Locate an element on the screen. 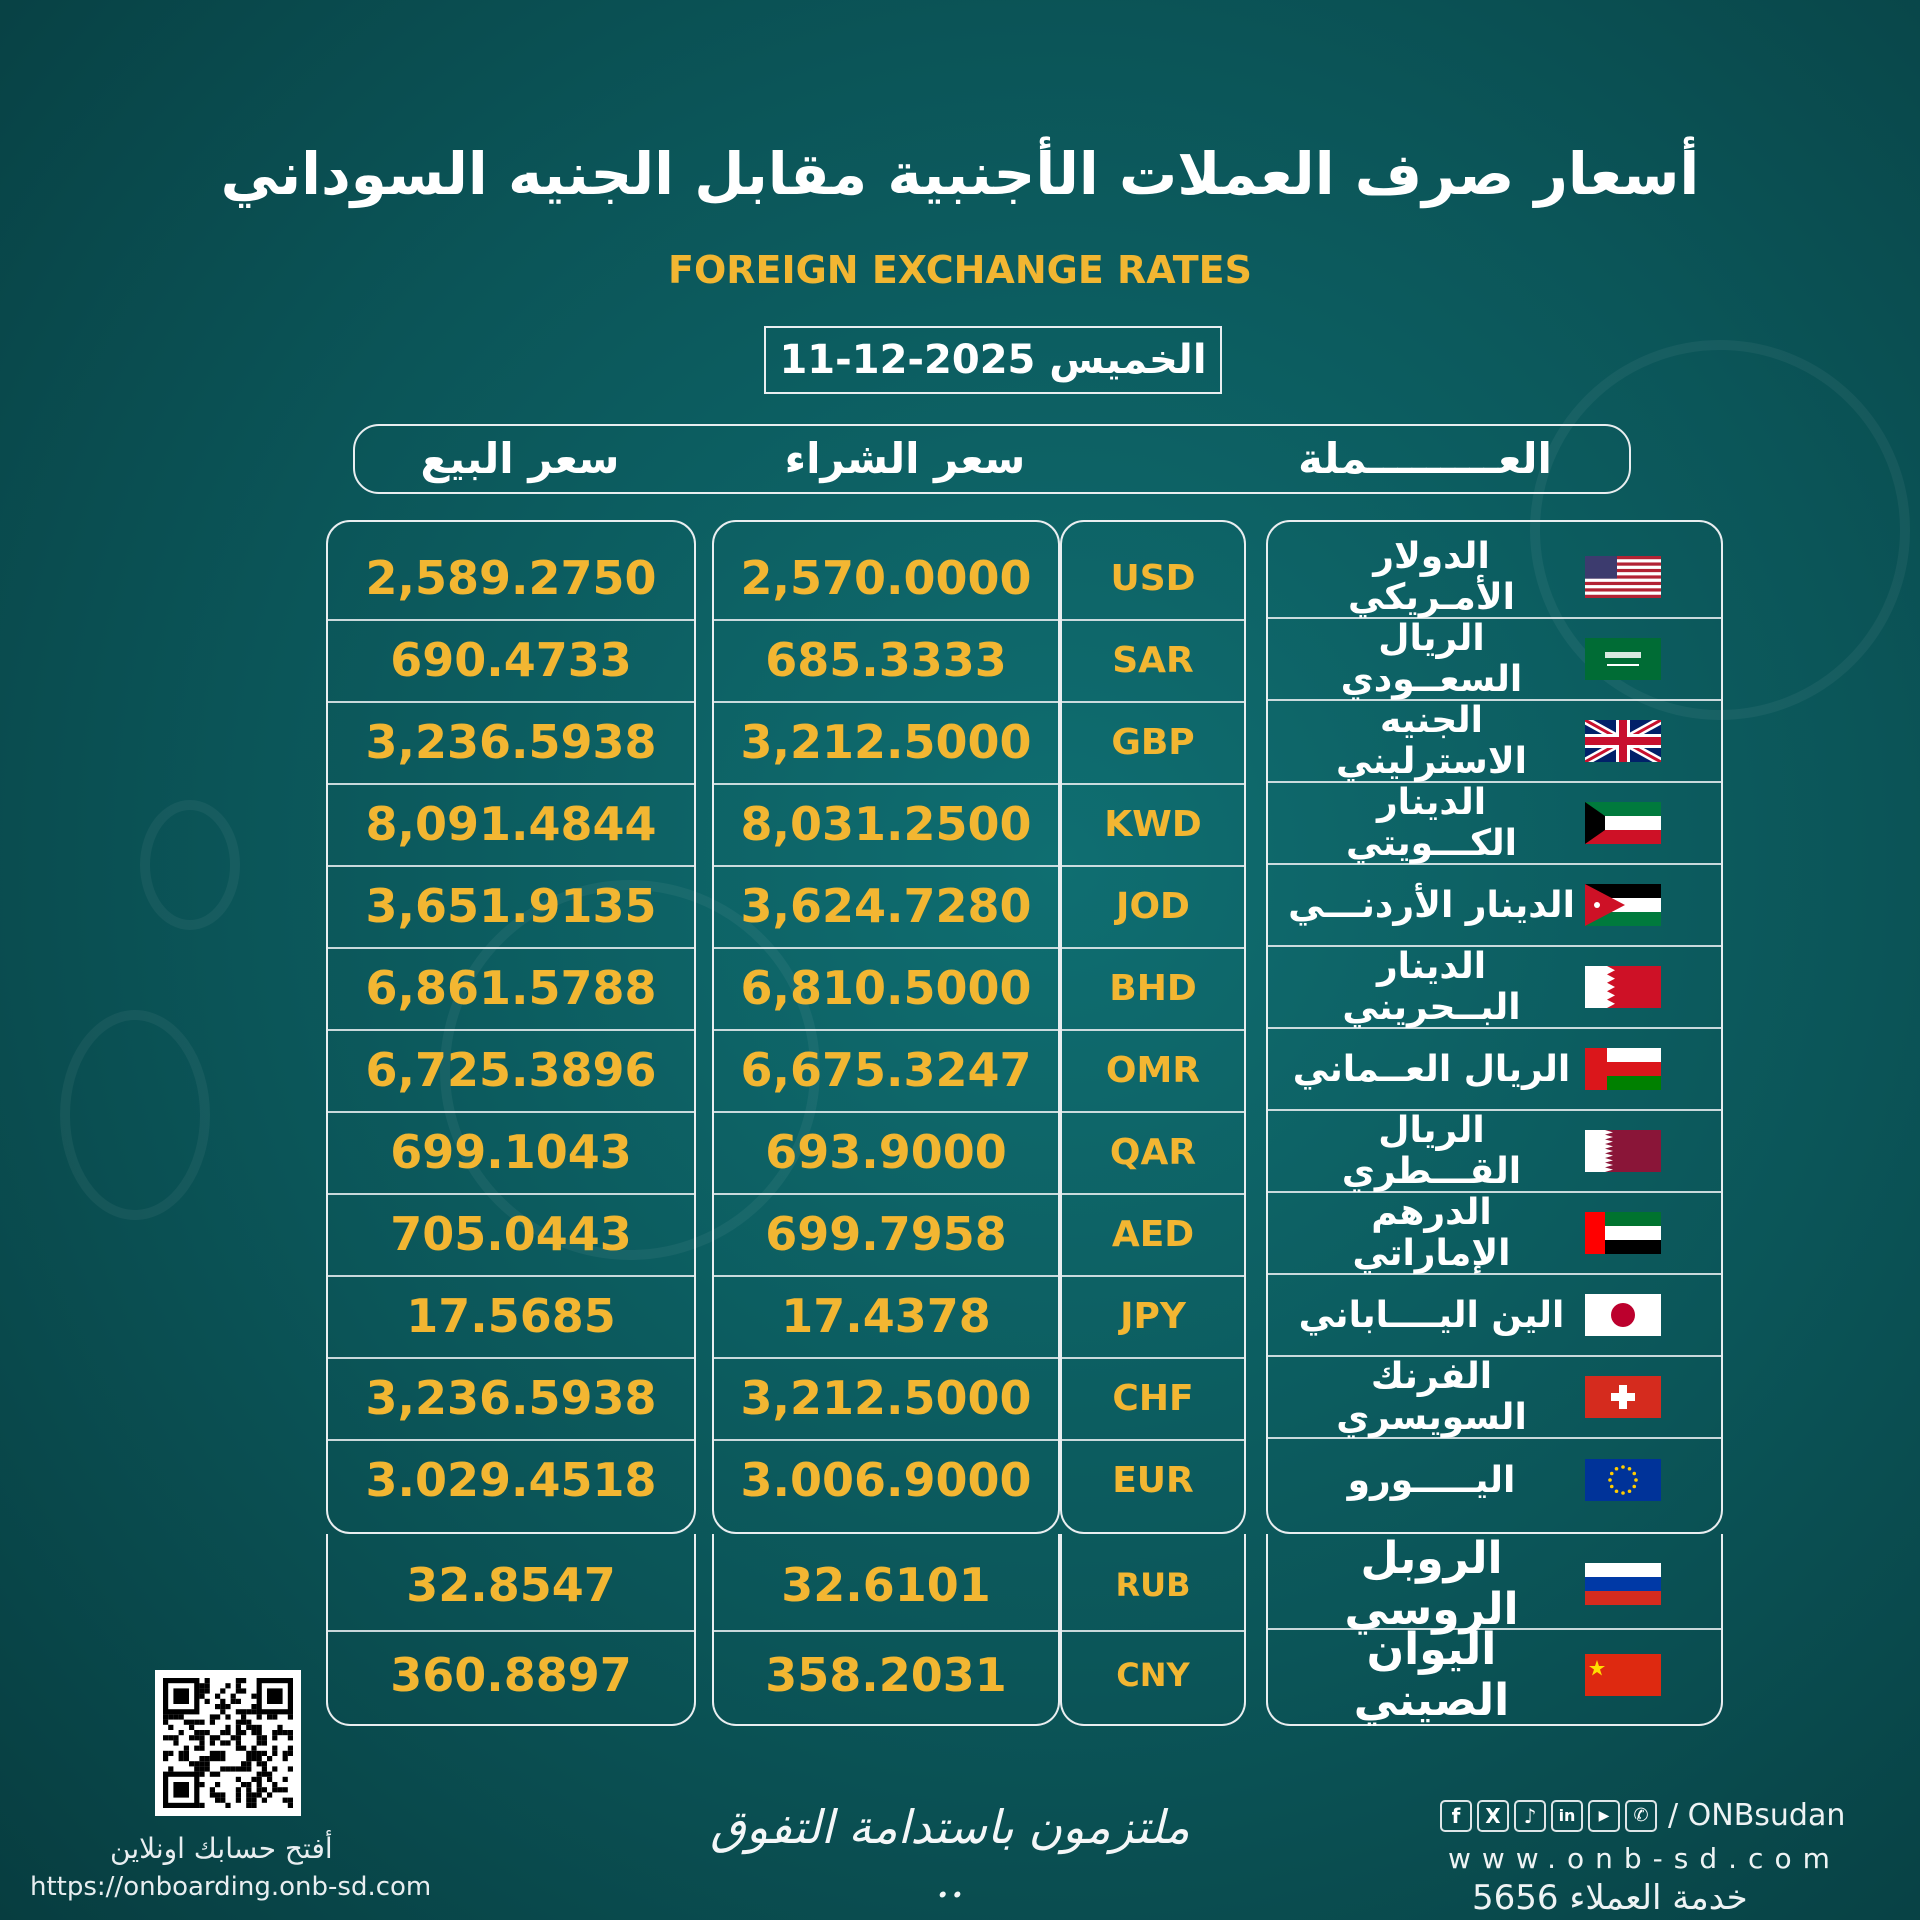  currency-code-row: USD is located at coordinates (1153, 579).